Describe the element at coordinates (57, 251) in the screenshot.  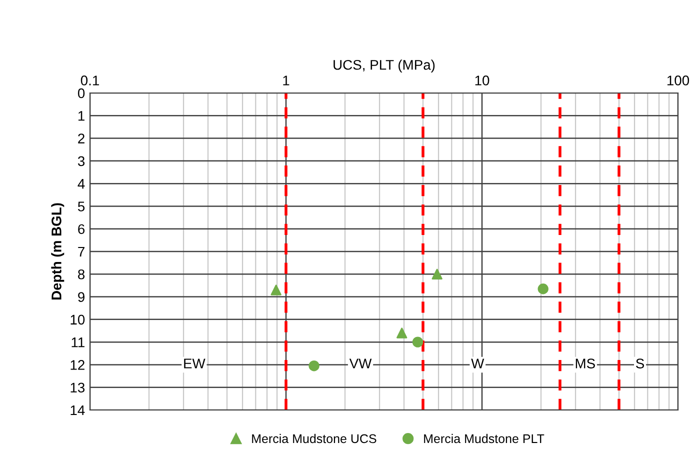
I see `y-axis-title: Depth (m BGL)` at that location.